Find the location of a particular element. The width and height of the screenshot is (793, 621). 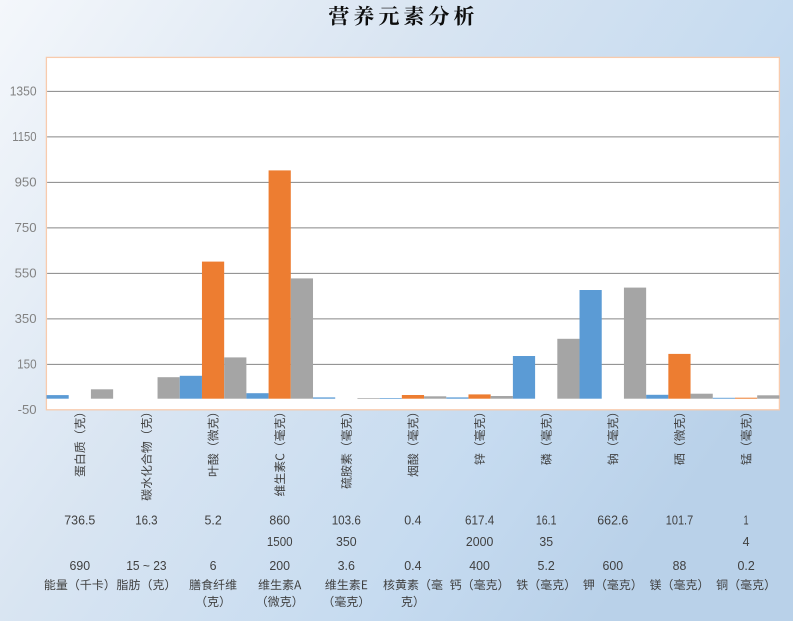

svg-text: 16.1 is located at coordinates (546, 519).